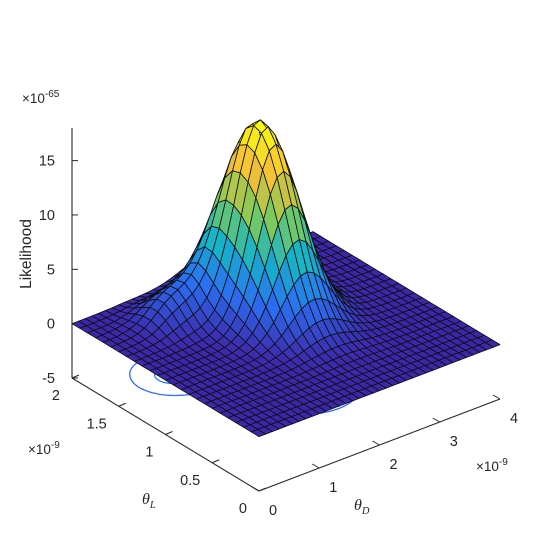 This screenshot has height=559, width=554. What do you see at coordinates (149, 453) in the screenshot?
I see `theta-l-tick-label: 1` at bounding box center [149, 453].